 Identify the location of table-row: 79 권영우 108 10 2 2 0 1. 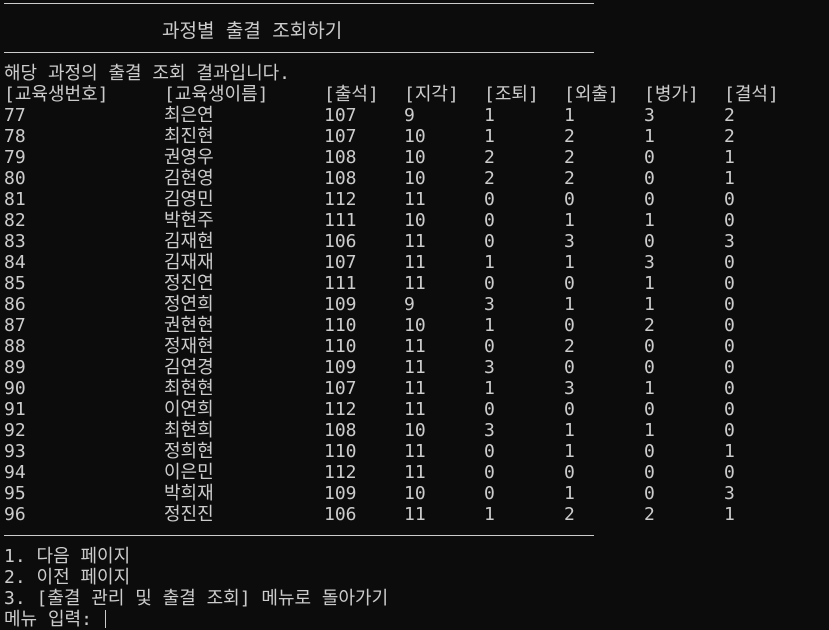
(415, 157).